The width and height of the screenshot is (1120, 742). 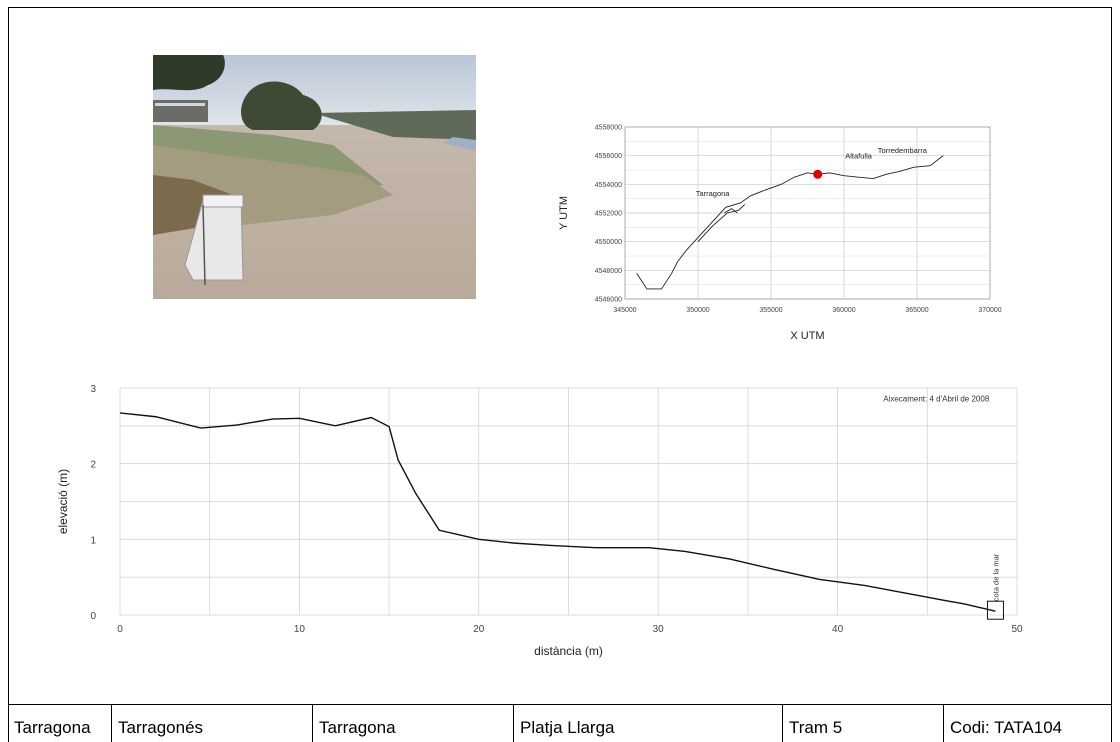 What do you see at coordinates (60, 723) in the screenshot?
I see `footer-cell-municipality: Tarragona` at bounding box center [60, 723].